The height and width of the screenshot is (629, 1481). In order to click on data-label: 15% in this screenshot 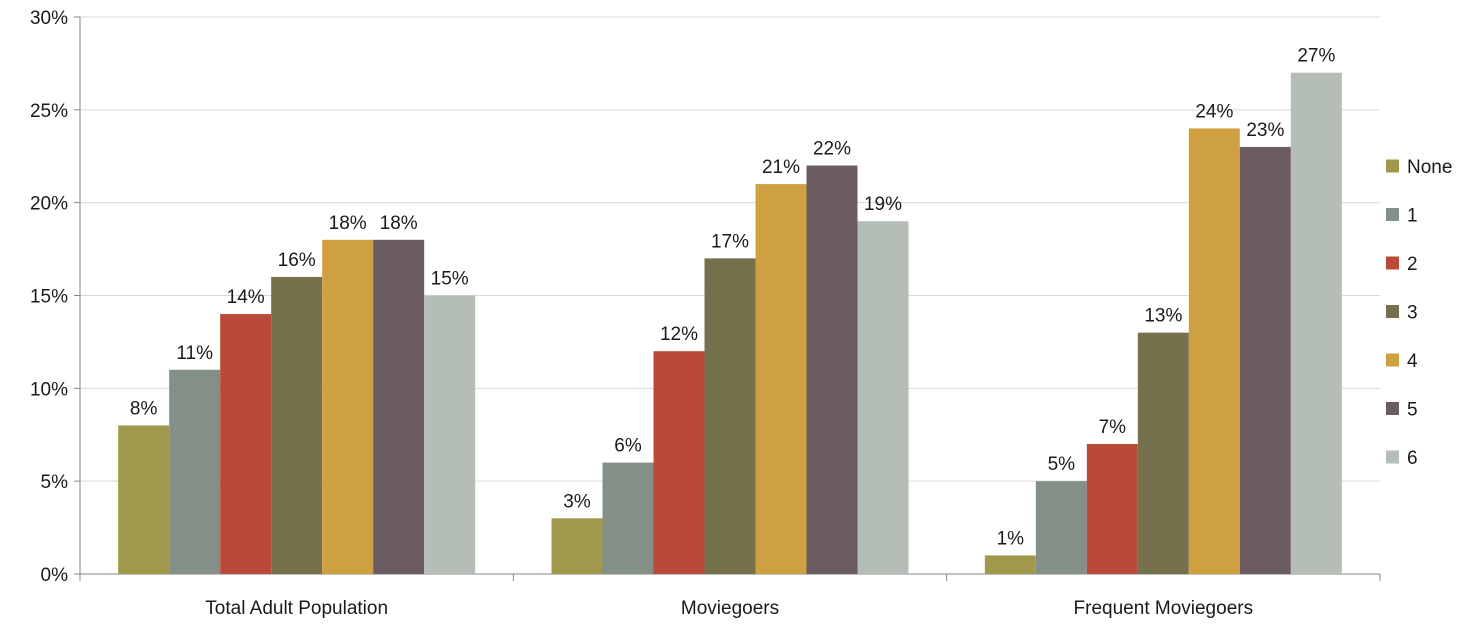, I will do `click(450, 279)`.